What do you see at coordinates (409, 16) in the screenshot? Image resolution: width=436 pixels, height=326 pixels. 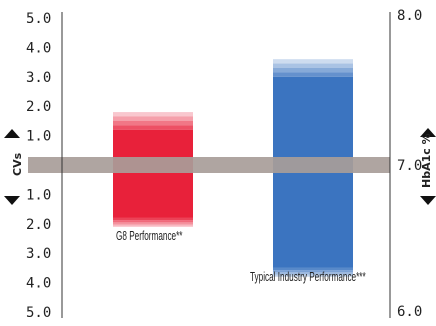 I see `right-tick-label: 8.0` at bounding box center [409, 16].